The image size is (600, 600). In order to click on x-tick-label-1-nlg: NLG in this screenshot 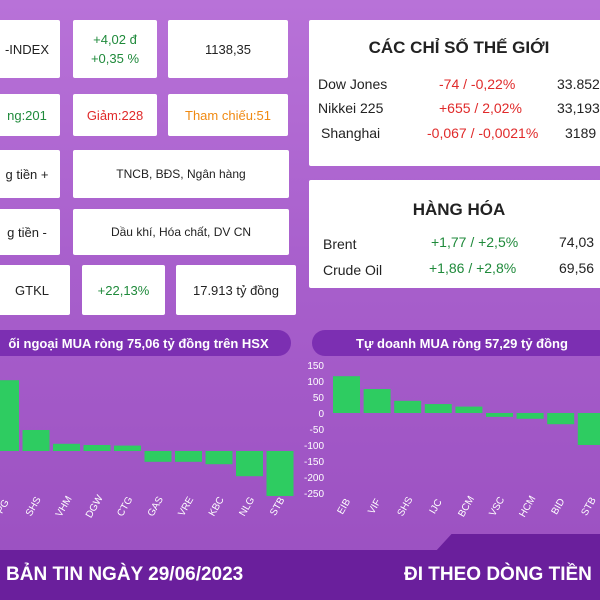, I will do `click(247, 506)`.